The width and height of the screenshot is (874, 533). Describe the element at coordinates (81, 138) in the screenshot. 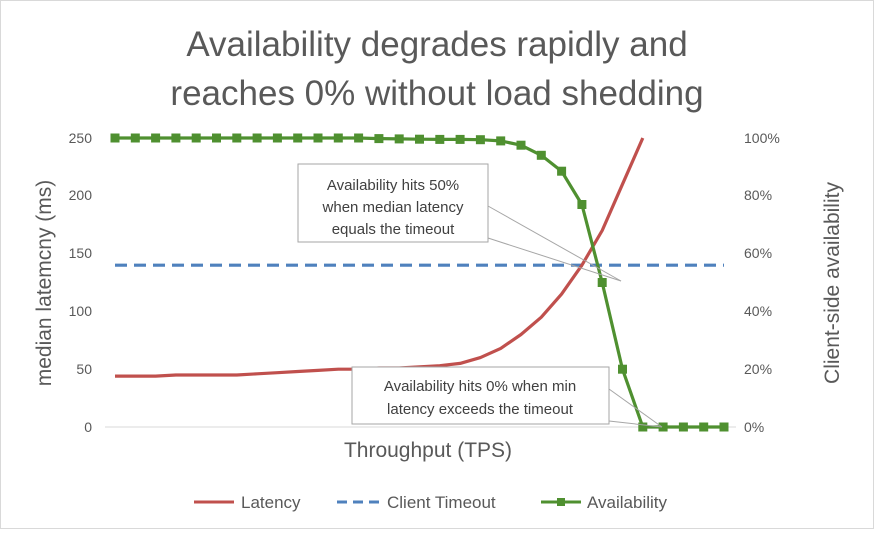

I see `y-left-tick-label: 250` at that location.